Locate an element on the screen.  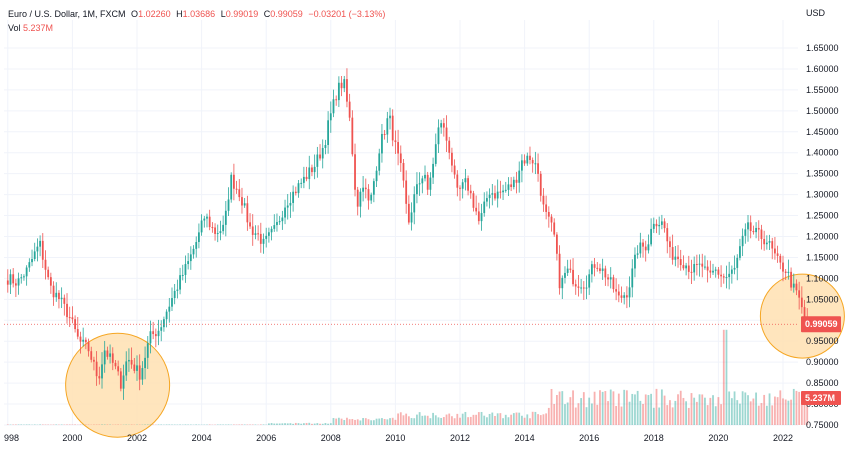
y-tick-label: 1.15000 is located at coordinates (822, 257).